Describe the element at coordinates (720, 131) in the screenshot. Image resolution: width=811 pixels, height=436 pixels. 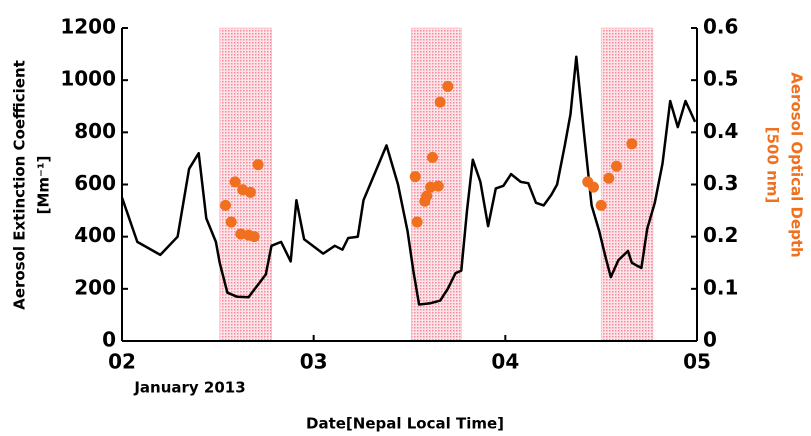
I see `y2-tick-label: 0.4` at that location.